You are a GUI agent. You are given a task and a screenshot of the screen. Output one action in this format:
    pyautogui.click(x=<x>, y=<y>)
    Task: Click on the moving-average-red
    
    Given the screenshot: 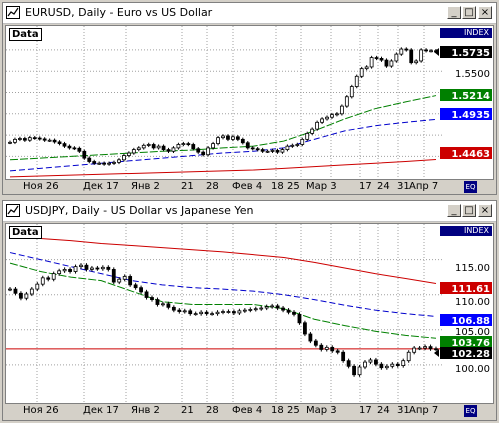 What is the action you would take?
    pyautogui.click(x=223, y=168)
    